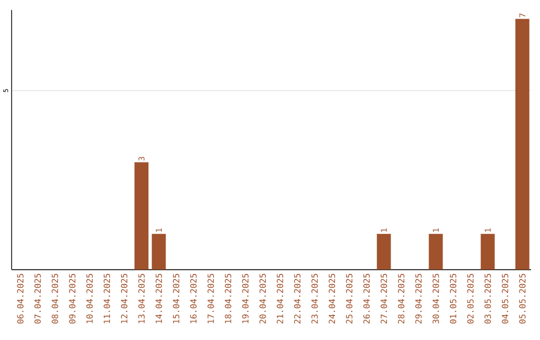 Image resolution: width=540 pixels, height=340 pixels. Describe the element at coordinates (280, 299) in the screenshot. I see `x-tick-label: 21.04.2025` at that location.